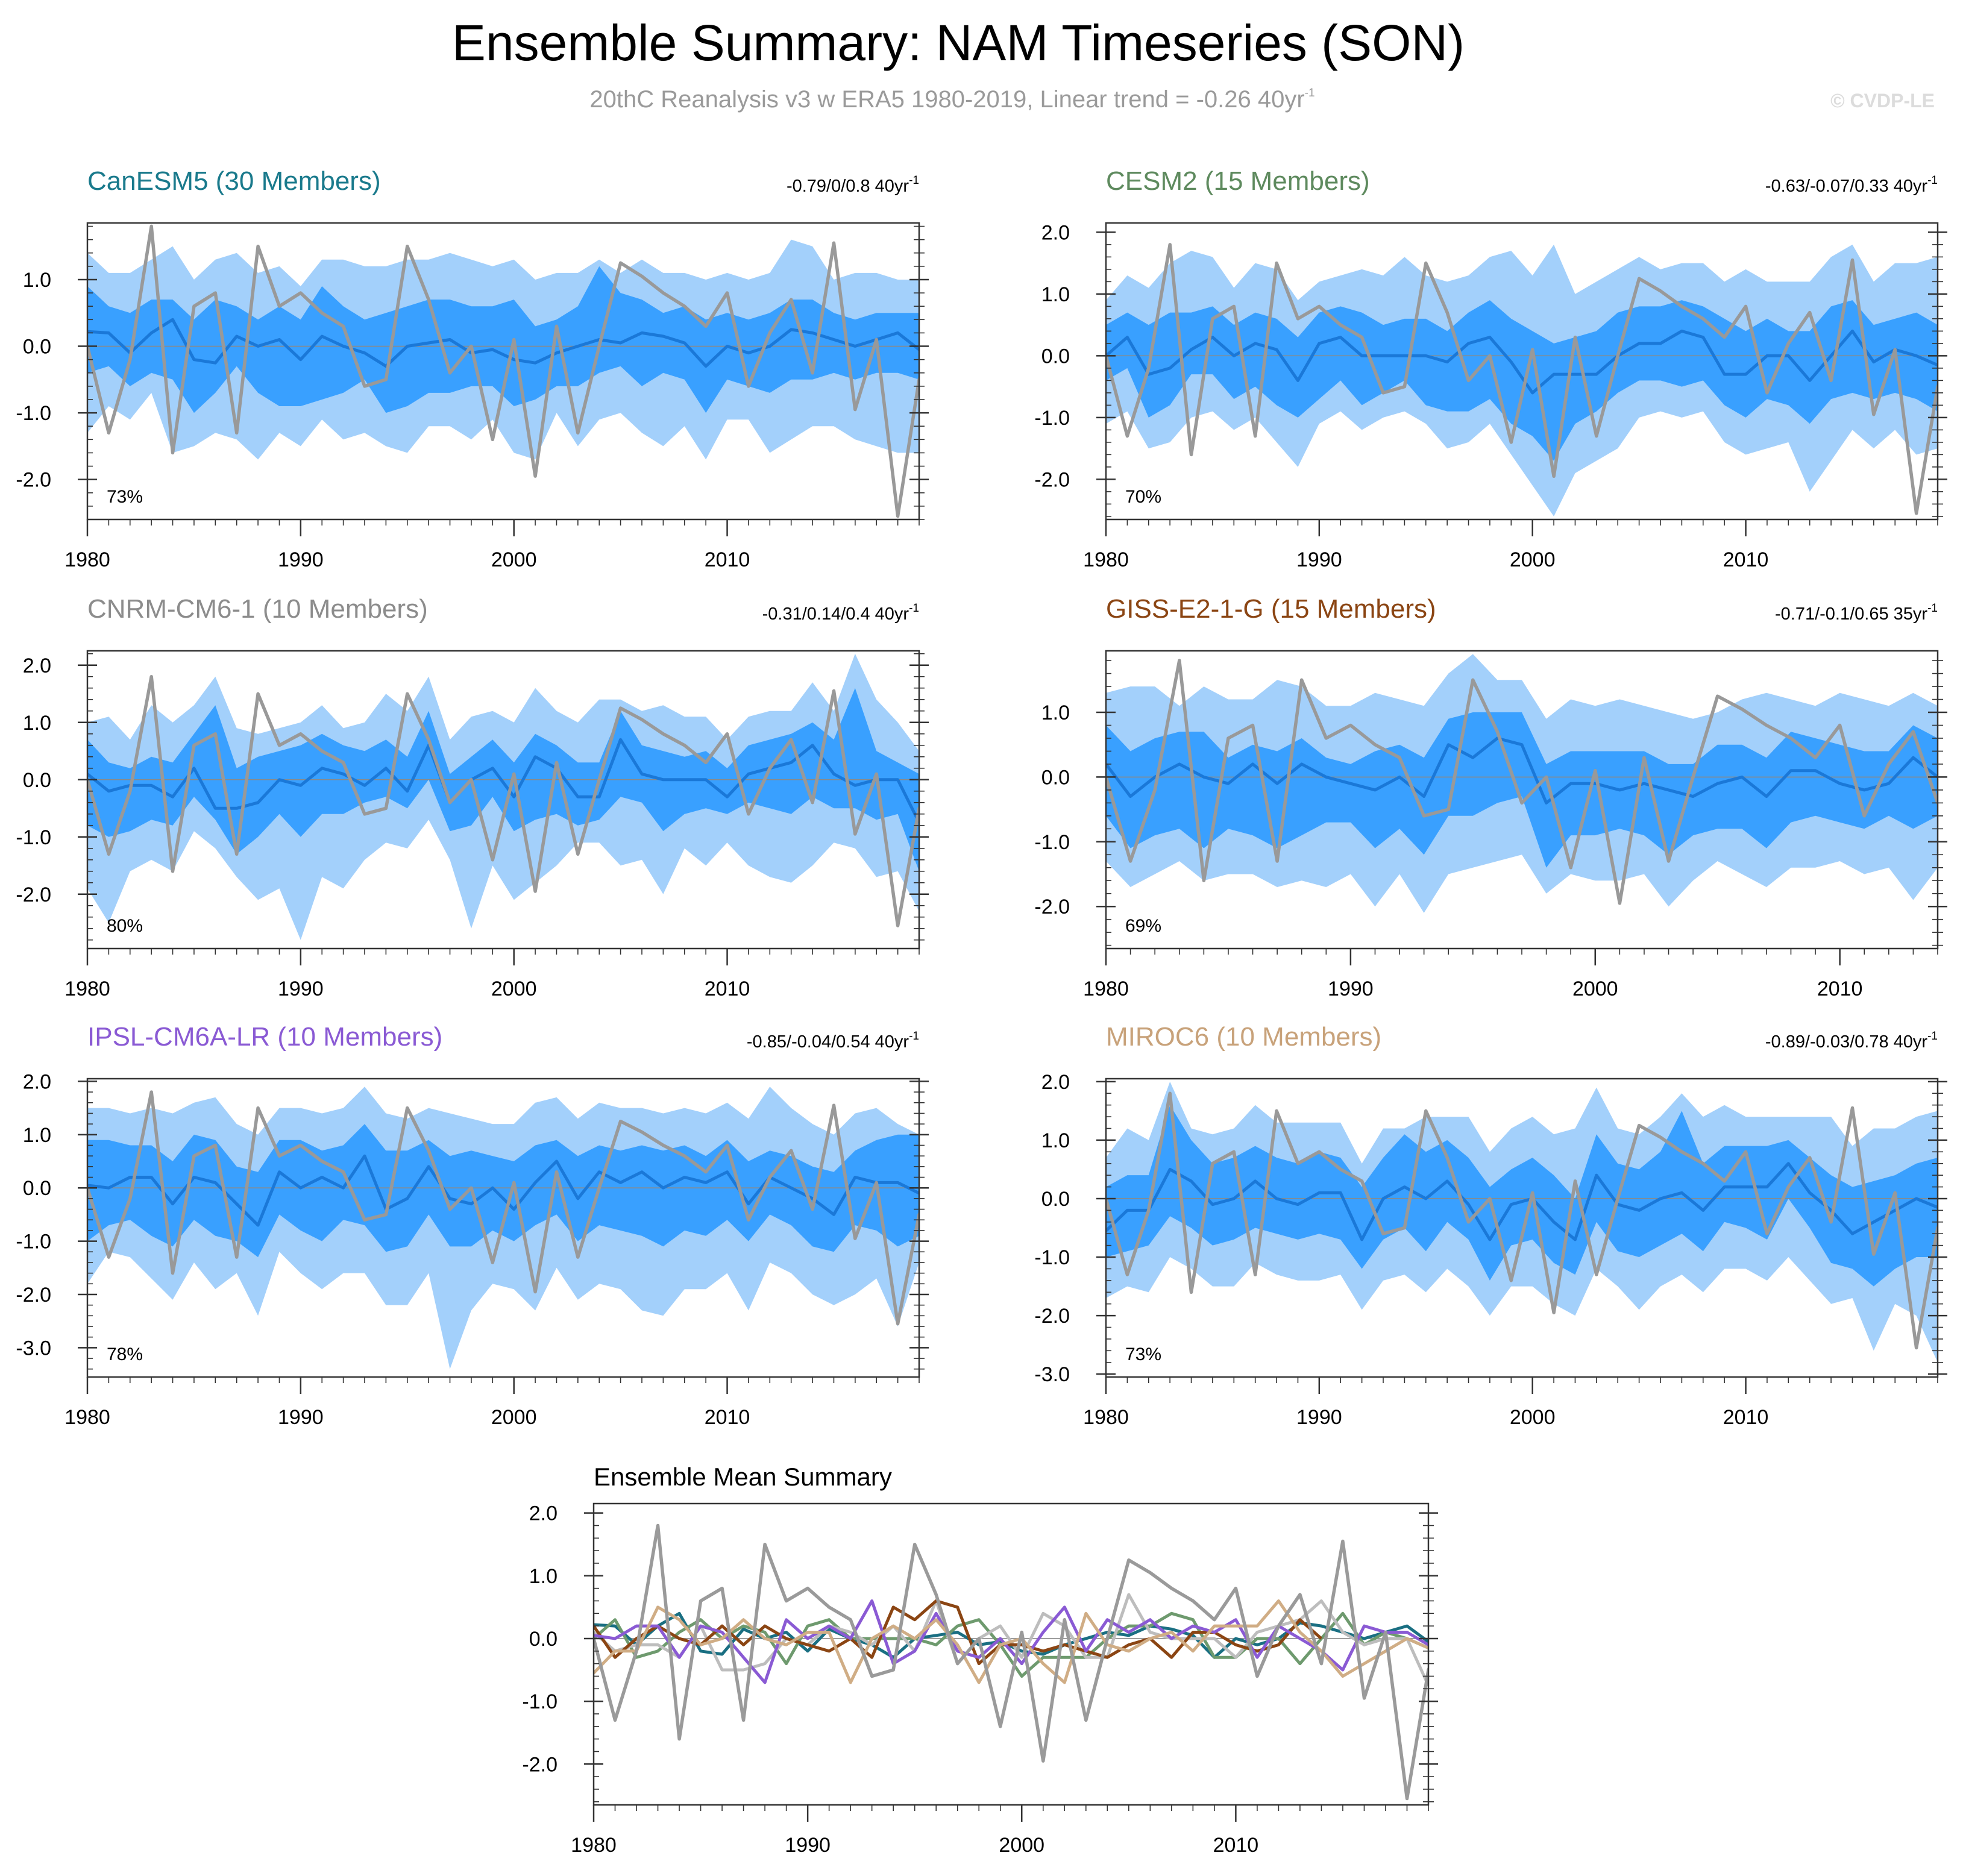  I want to click on series-line-cesm2, so click(1011, 1645).